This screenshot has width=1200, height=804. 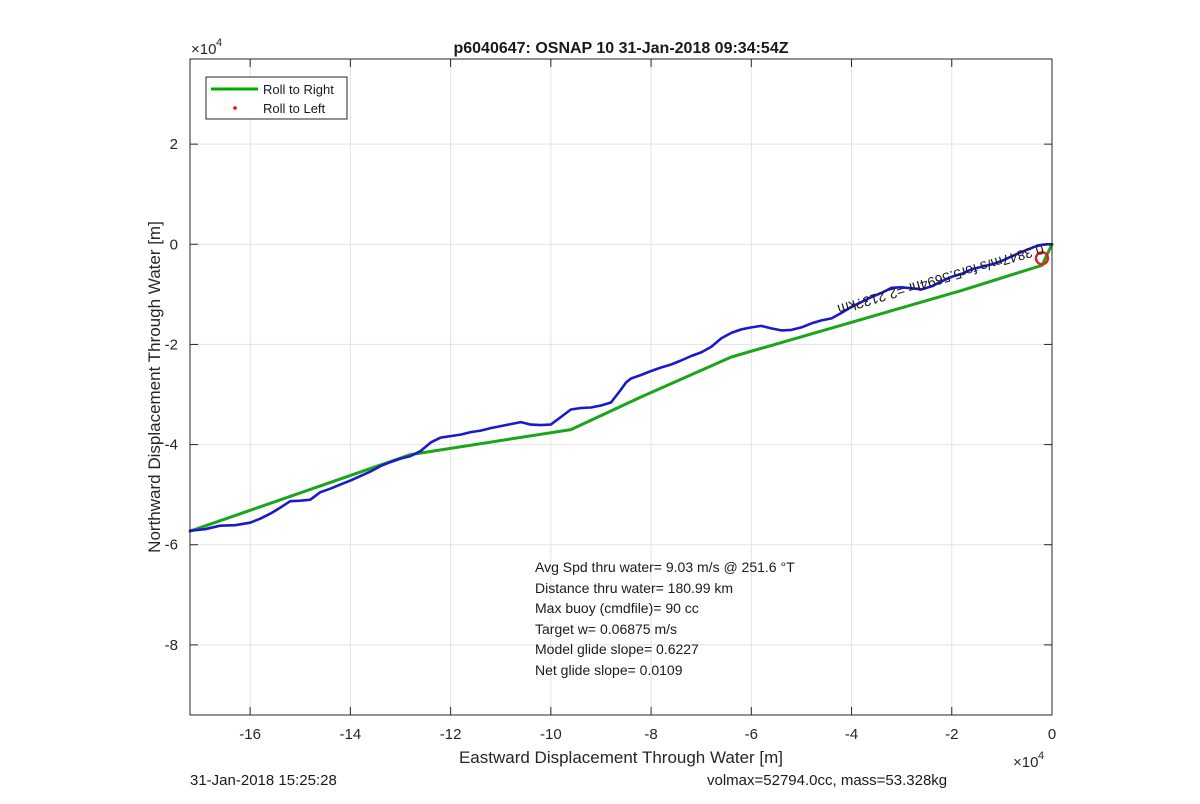 I want to click on stats-line-distance: Distance thru water= 180.99 km, so click(x=634, y=588).